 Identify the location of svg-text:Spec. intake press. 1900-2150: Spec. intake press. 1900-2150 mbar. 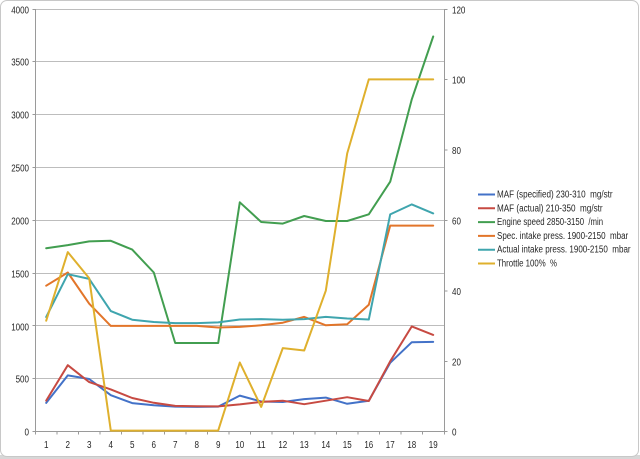
(563, 236).